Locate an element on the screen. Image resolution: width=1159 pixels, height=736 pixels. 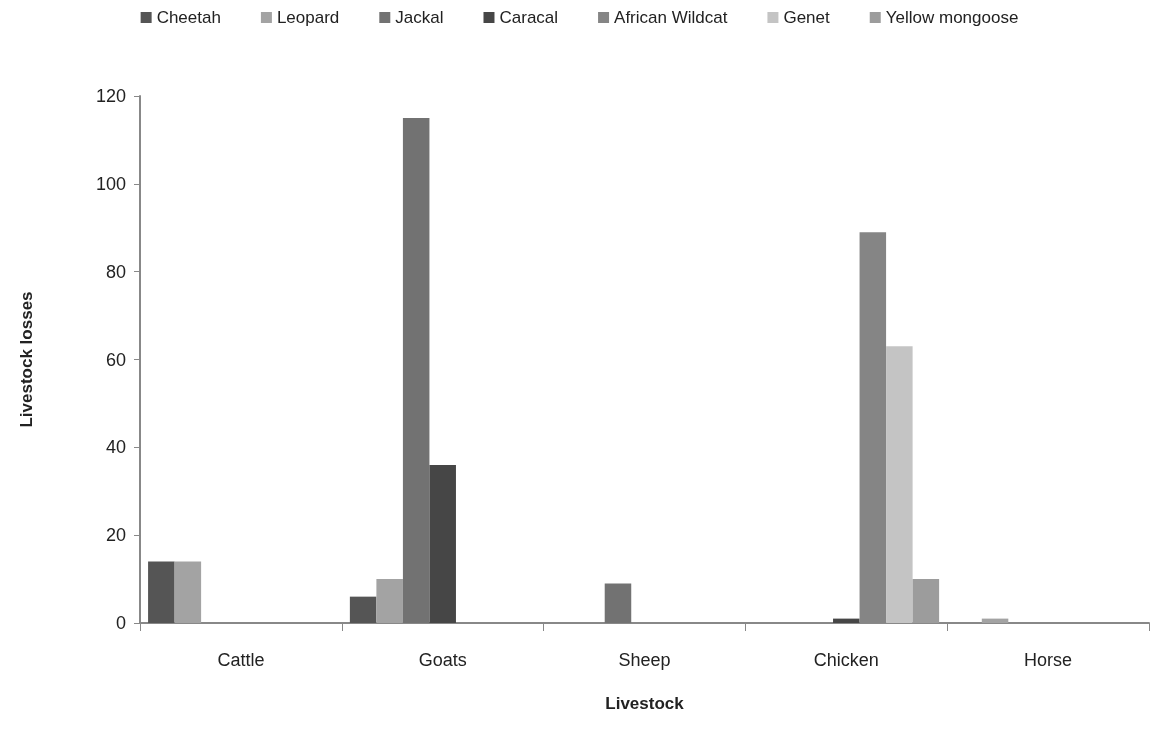
x-tick-label: Cattle is located at coordinates (241, 660).